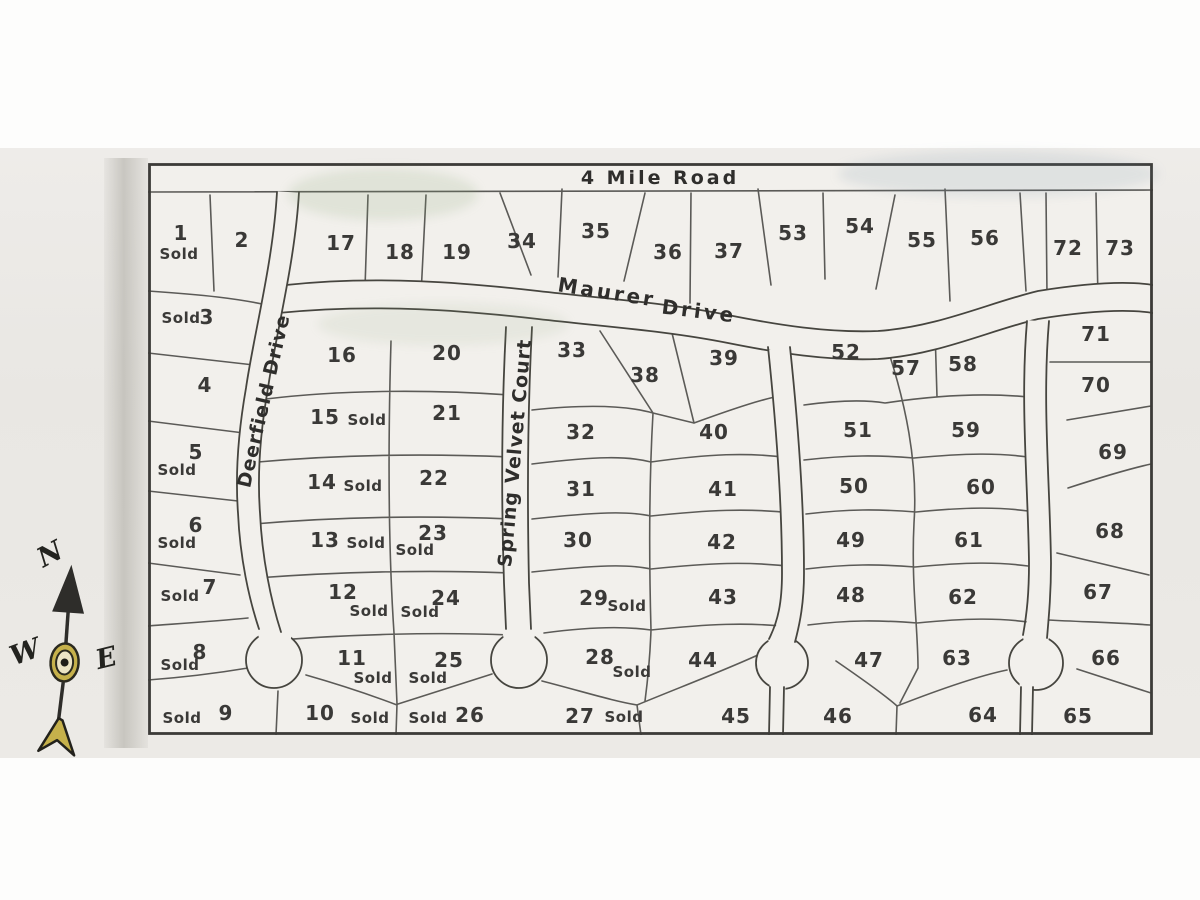 The image size is (1200, 900). Describe the element at coordinates (1096, 334) in the screenshot. I see `lot-number-71: 71` at that location.